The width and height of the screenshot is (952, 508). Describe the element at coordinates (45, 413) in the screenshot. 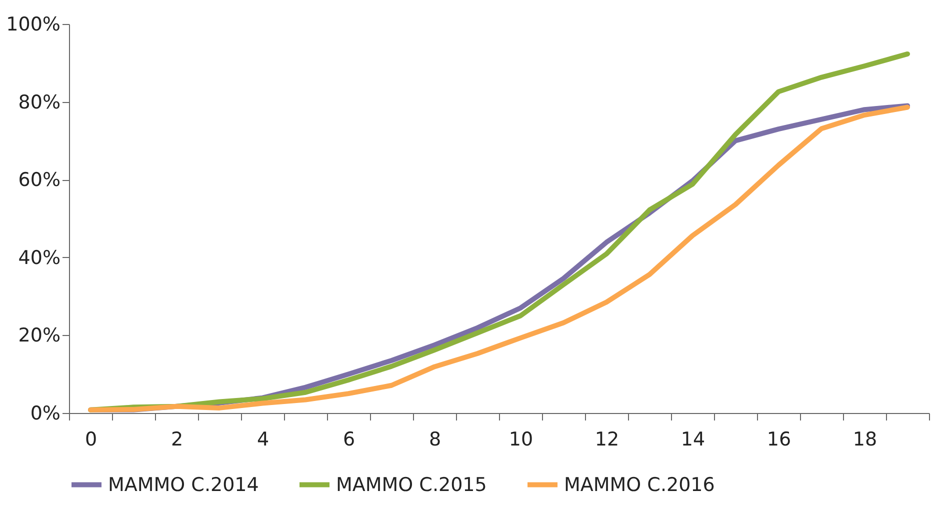

I see `y-tick-label: 0%` at that location.